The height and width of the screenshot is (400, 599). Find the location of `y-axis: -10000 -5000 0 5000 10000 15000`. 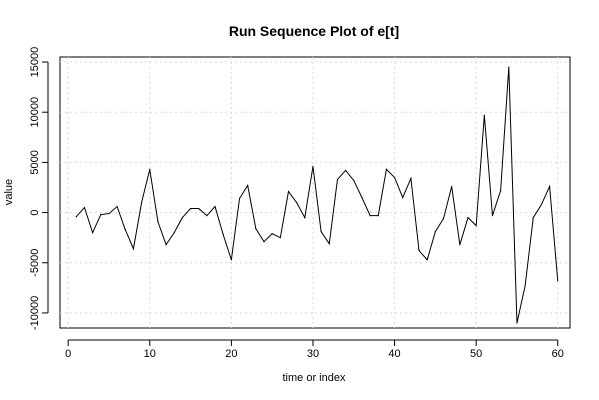

y-axis: -10000 -5000 0 5000 10000 15000 is located at coordinates (39, 188).